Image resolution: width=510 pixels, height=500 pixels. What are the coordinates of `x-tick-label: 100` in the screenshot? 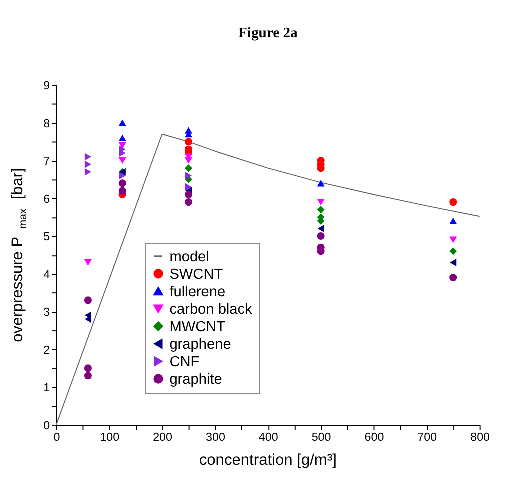 It's located at (110, 437).